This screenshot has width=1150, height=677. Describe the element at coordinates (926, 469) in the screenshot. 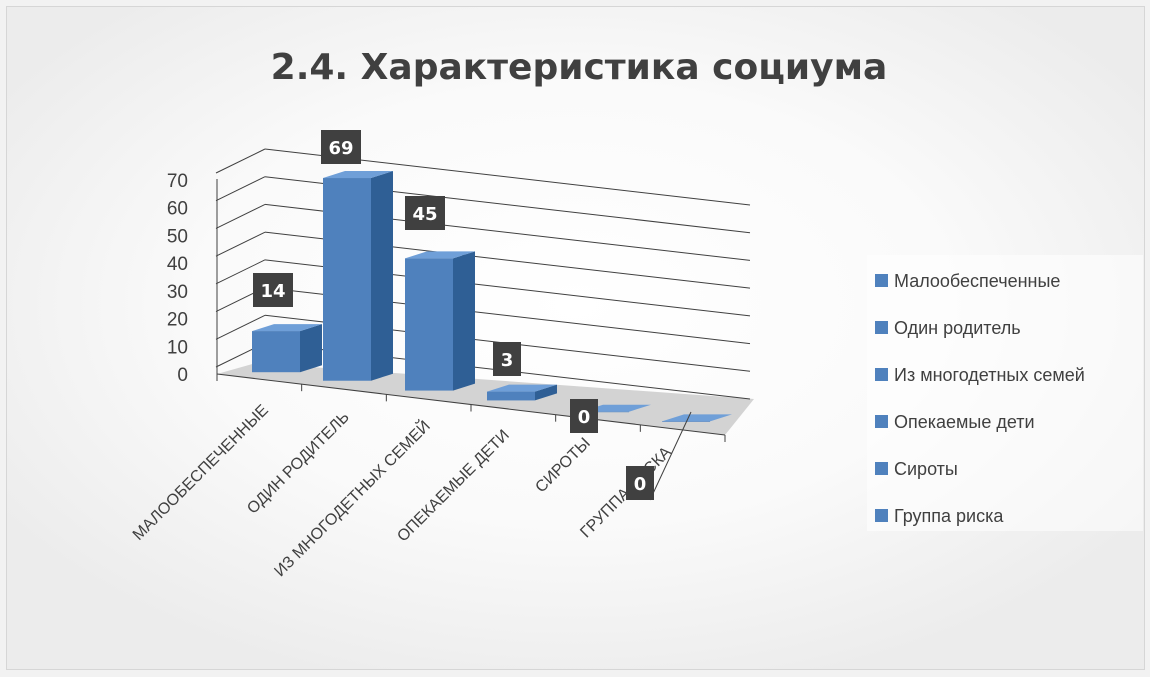

I see `legend-item-4: Сироты` at that location.